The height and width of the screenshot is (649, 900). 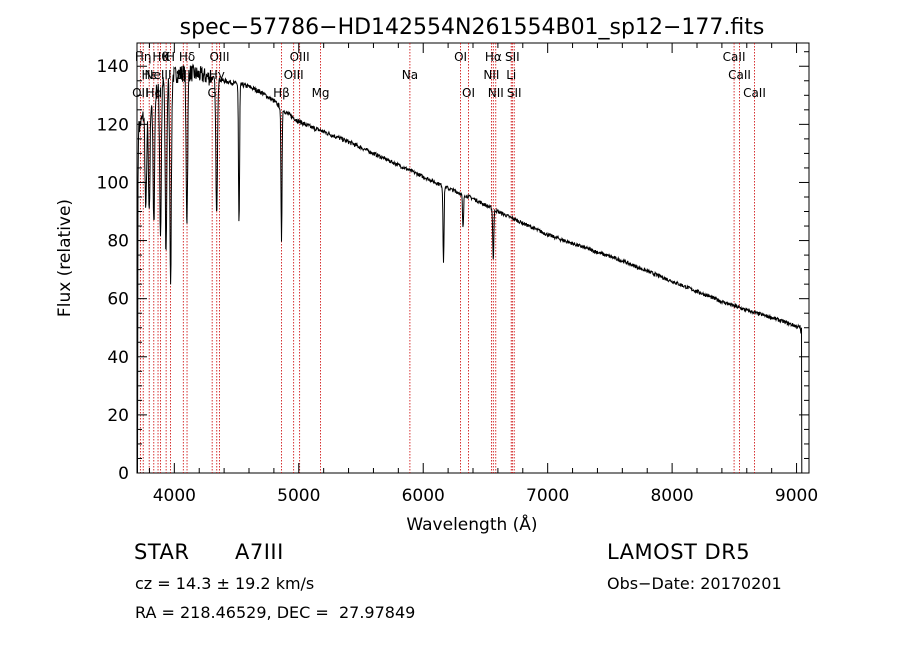 What do you see at coordinates (796, 496) in the screenshot?
I see `x-tick-label: 9000` at bounding box center [796, 496].